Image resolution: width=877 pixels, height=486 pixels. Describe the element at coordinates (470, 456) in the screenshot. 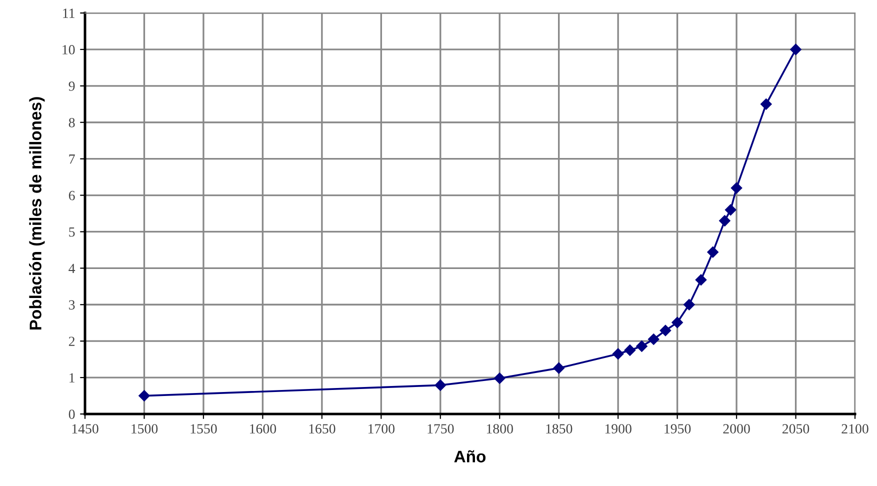

I see `x-axis-title: Año` at that location.